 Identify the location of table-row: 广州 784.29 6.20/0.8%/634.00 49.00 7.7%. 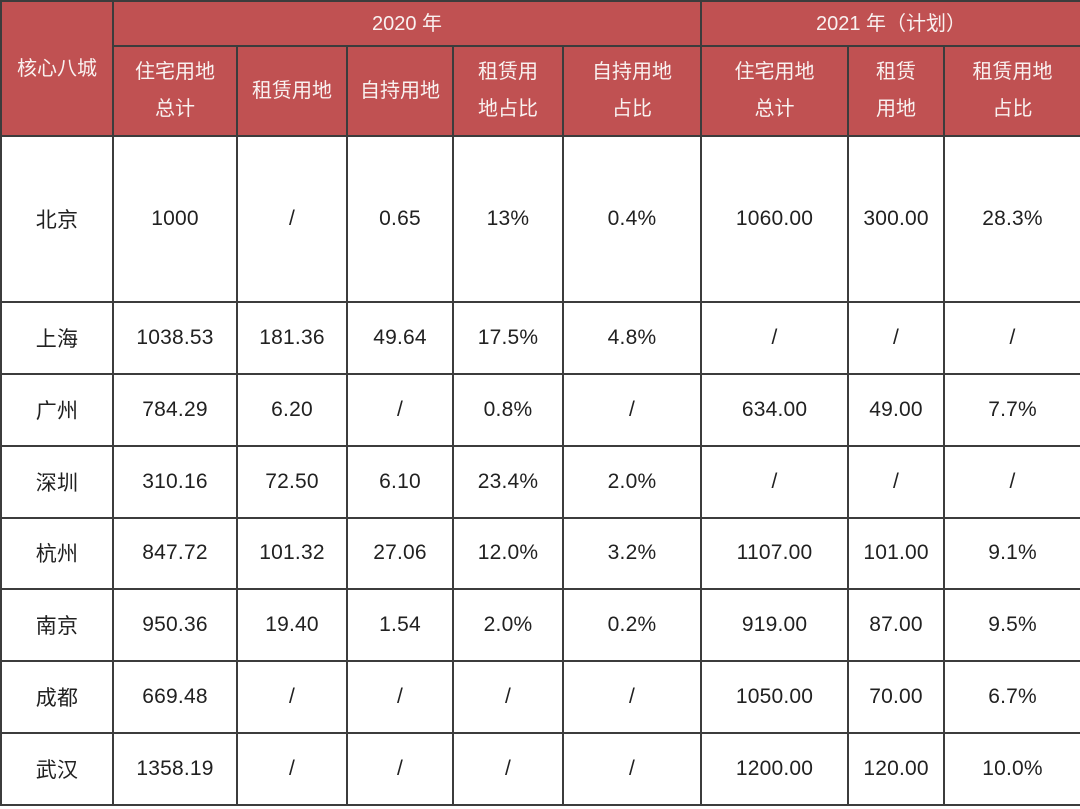
(540, 409).